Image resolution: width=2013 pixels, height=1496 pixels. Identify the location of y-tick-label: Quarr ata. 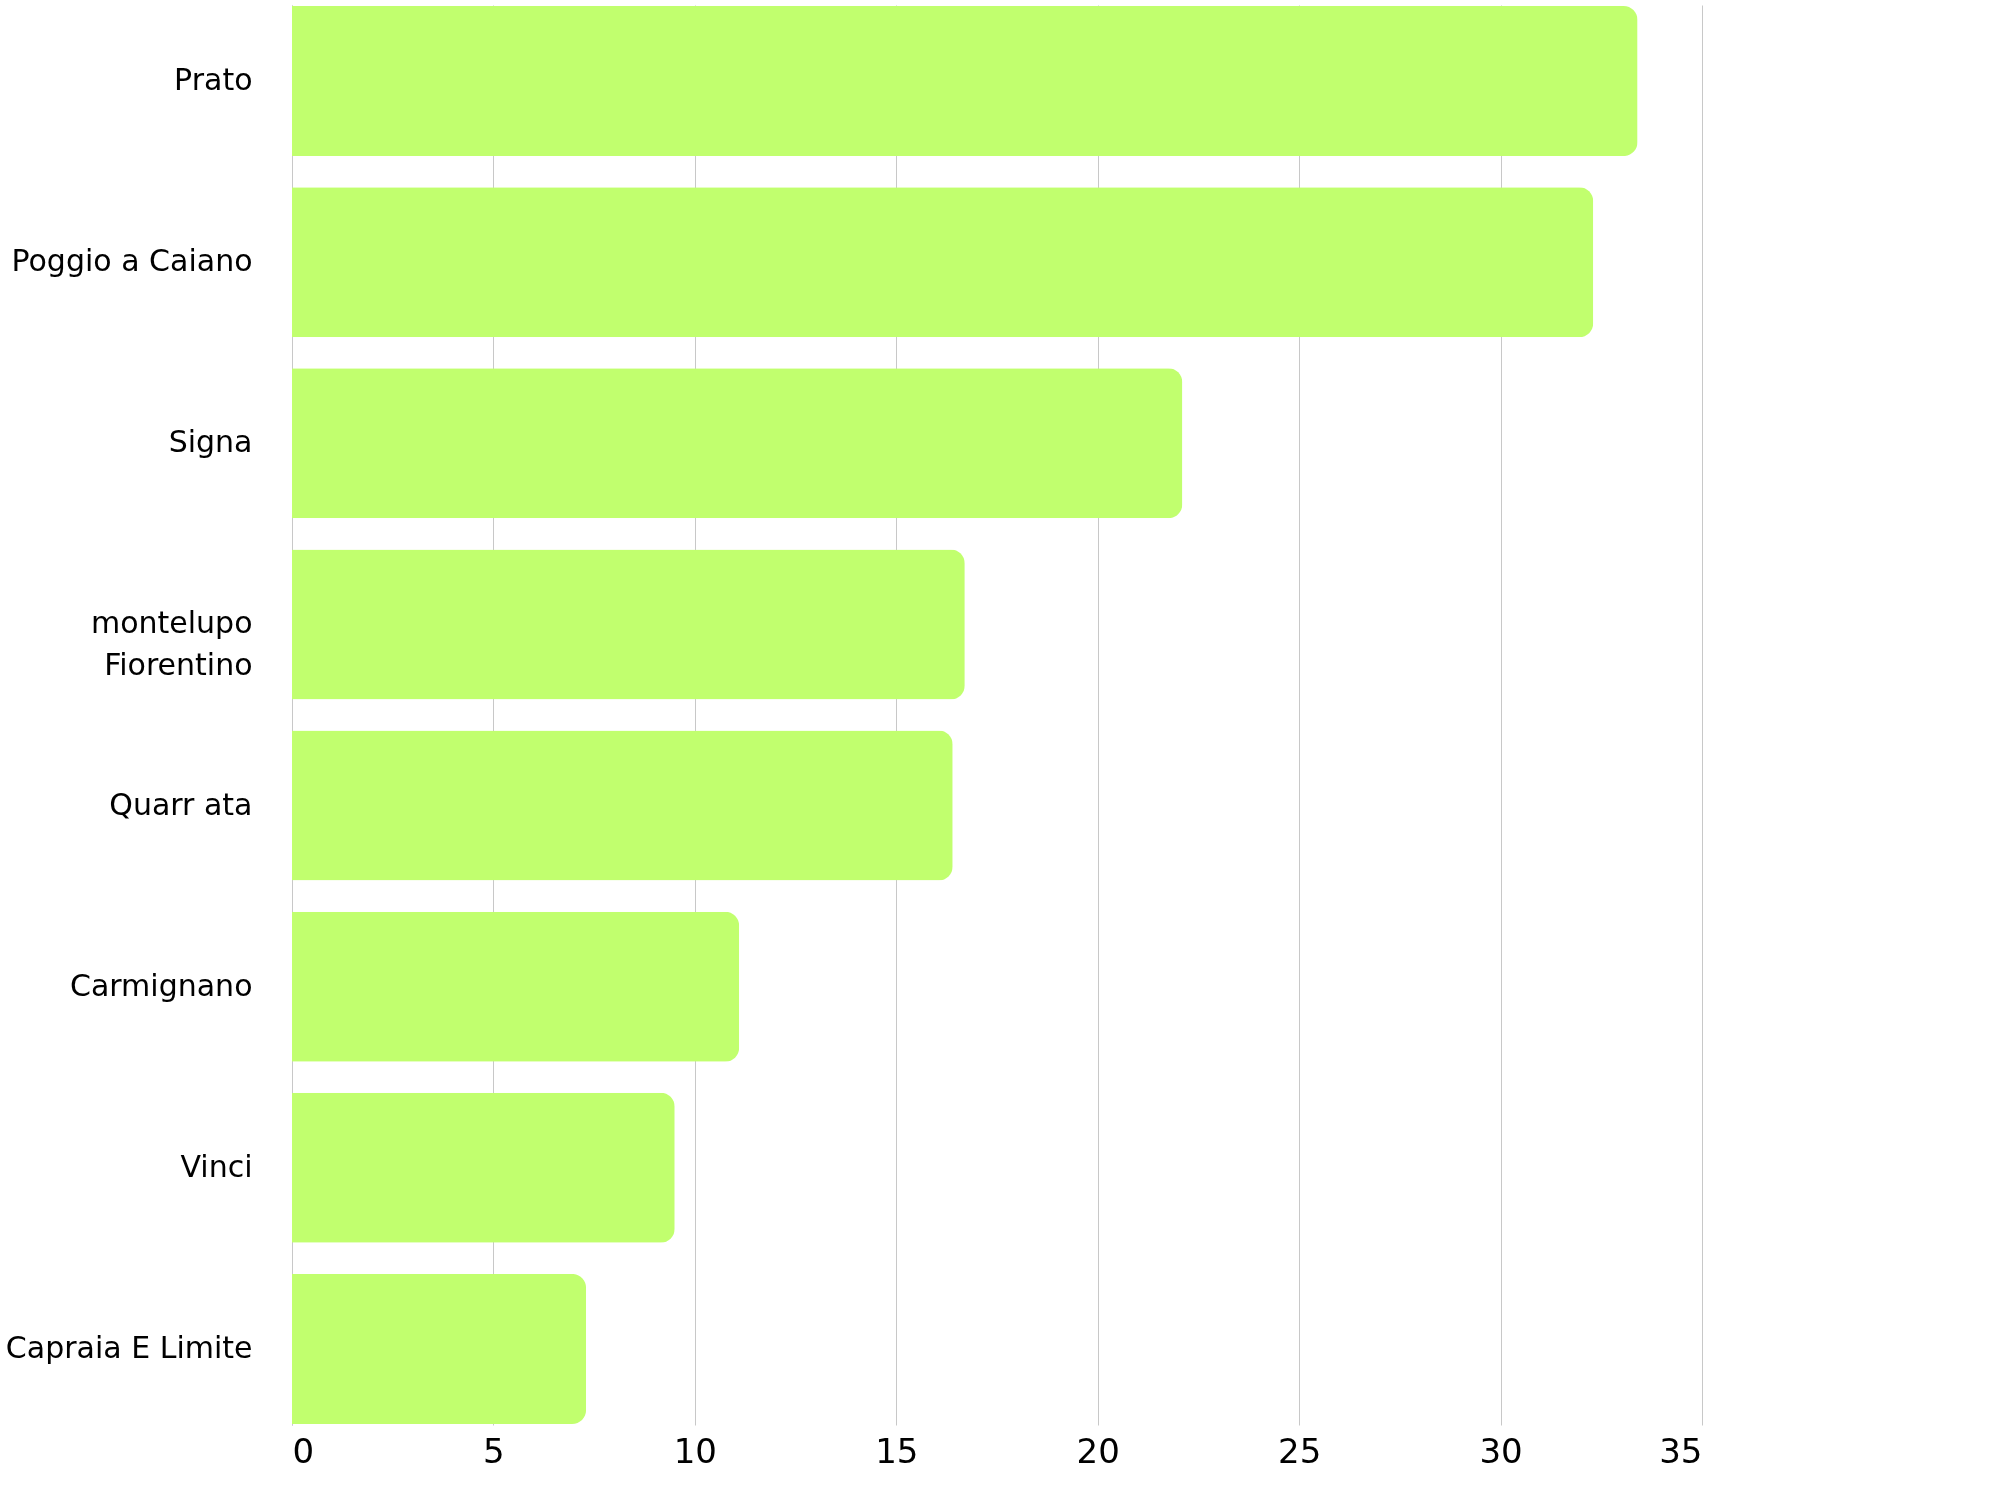
(181, 804).